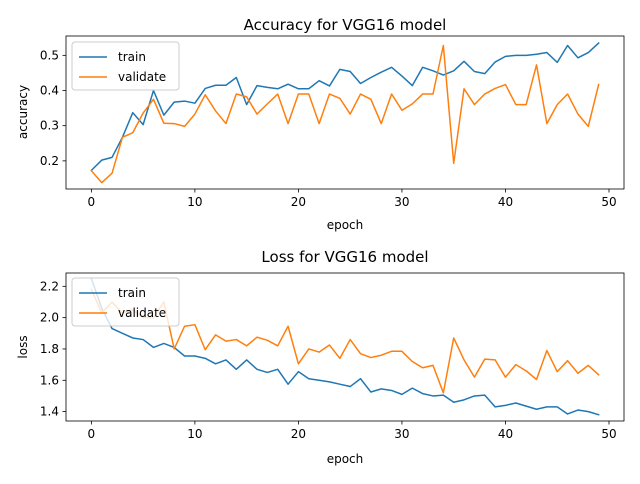 The width and height of the screenshot is (640, 484). What do you see at coordinates (345, 459) in the screenshot?
I see `loss-x-axis-label: epoch` at bounding box center [345, 459].